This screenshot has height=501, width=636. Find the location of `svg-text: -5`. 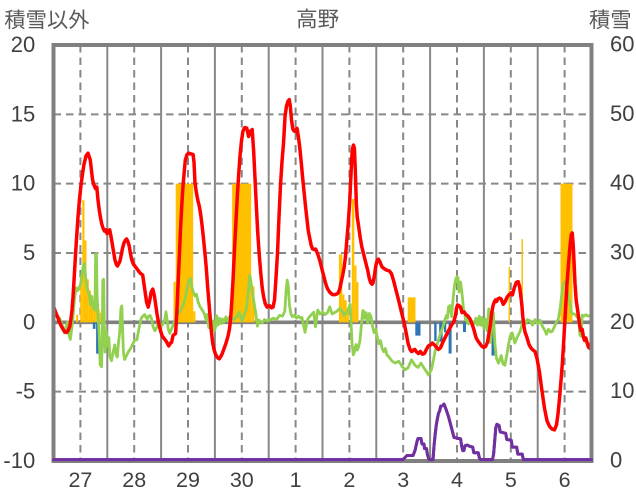

svg-text: -5 is located at coordinates (26, 391).